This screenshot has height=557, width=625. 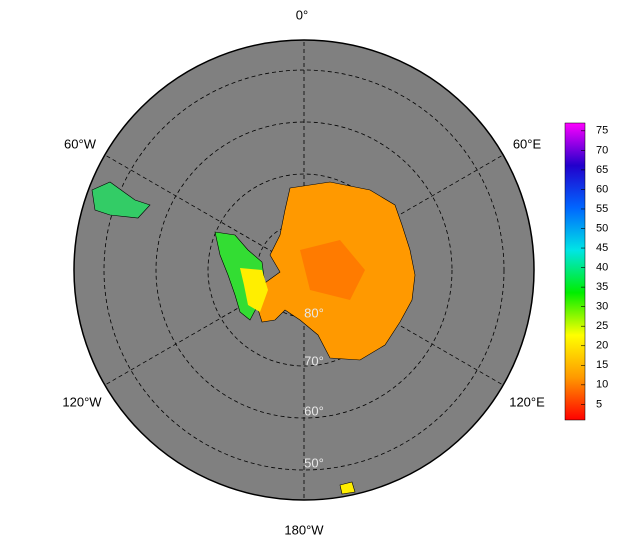 What do you see at coordinates (527, 143) in the screenshot?
I see `longitude-label: 60°E` at bounding box center [527, 143].